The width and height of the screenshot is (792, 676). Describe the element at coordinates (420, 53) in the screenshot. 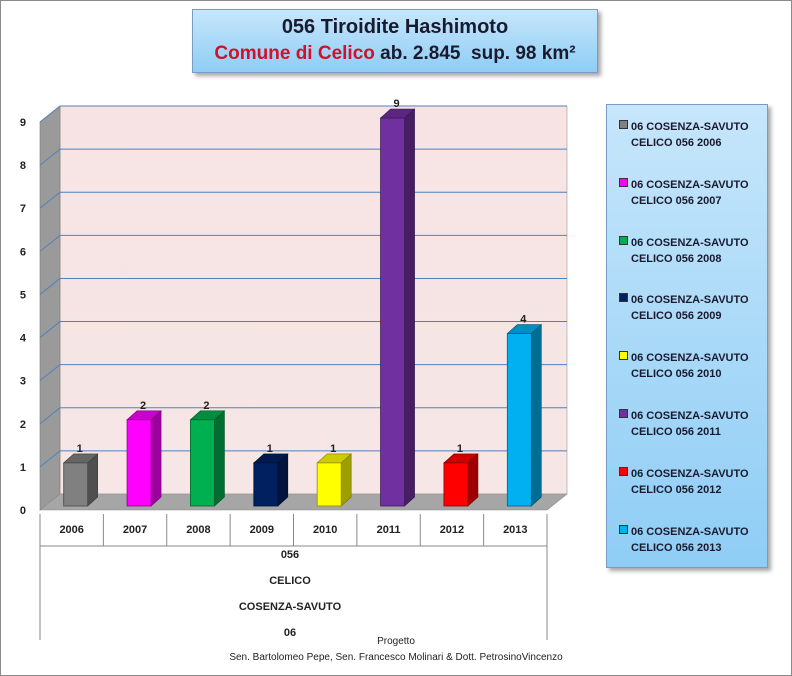

I see `subtitle-abitanti: ab. 2.845` at that location.